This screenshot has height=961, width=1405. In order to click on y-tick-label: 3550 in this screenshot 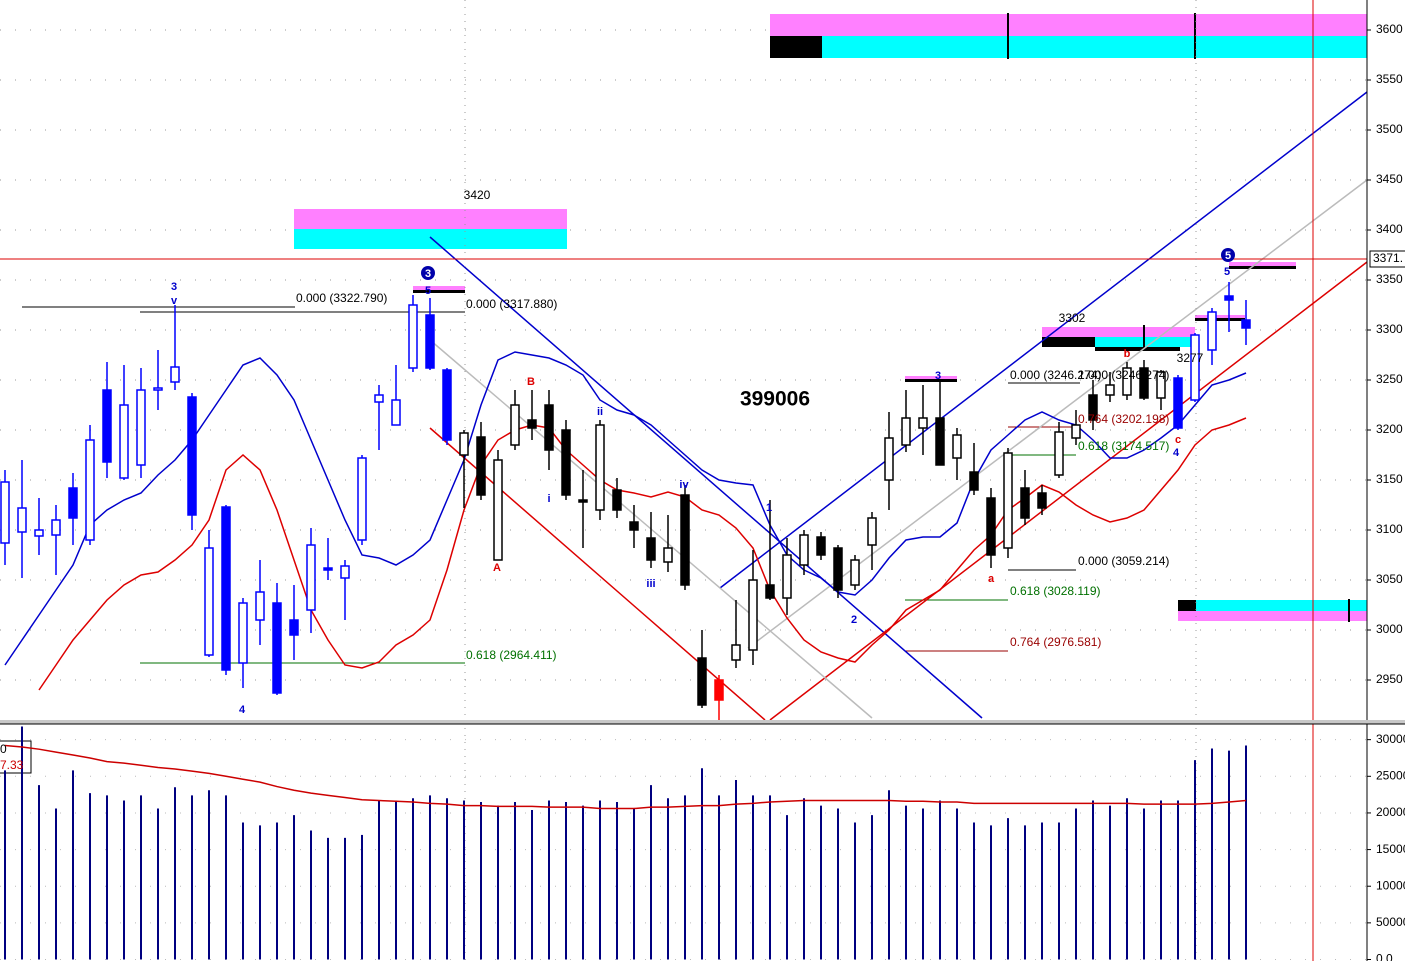, I will do `click(1389, 79)`.